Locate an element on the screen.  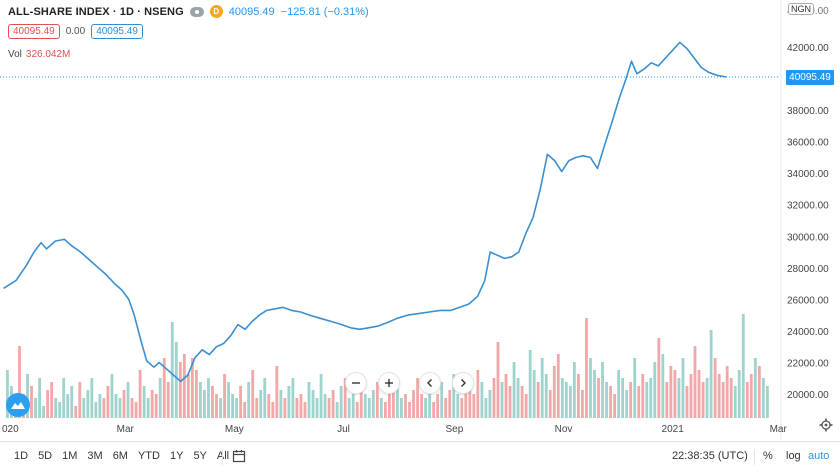
auto-toggle: auto is located at coordinates (819, 456).